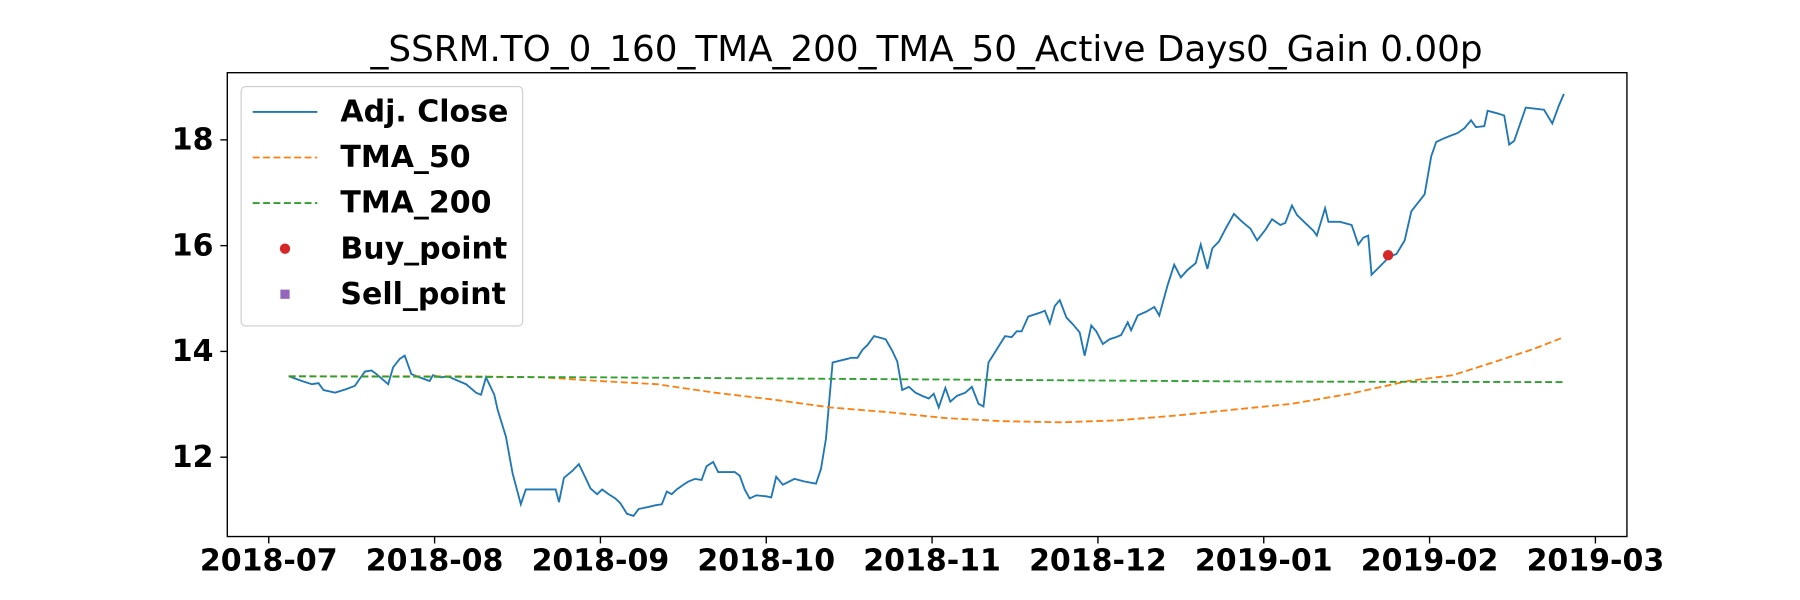 The height and width of the screenshot is (600, 1800). I want to click on x-tick-label: 2019-01, so click(1264, 560).